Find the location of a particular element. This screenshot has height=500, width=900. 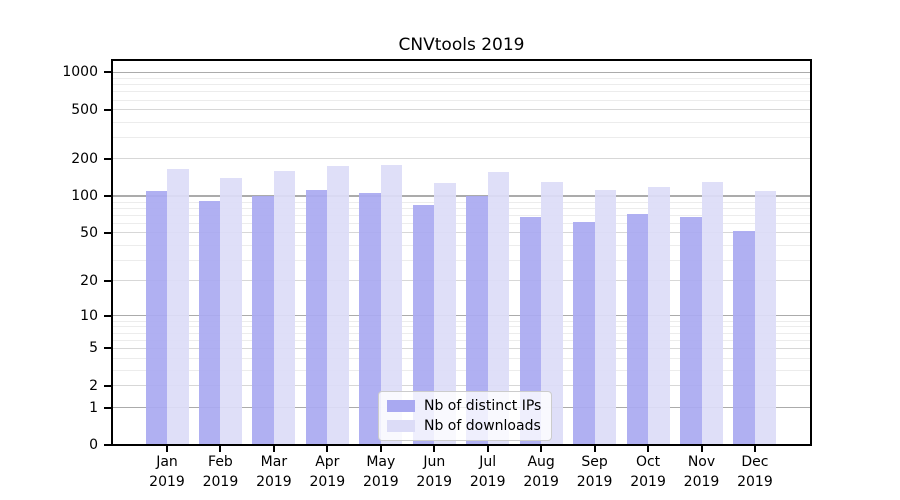

bar-downloads-jan is located at coordinates (178, 307).